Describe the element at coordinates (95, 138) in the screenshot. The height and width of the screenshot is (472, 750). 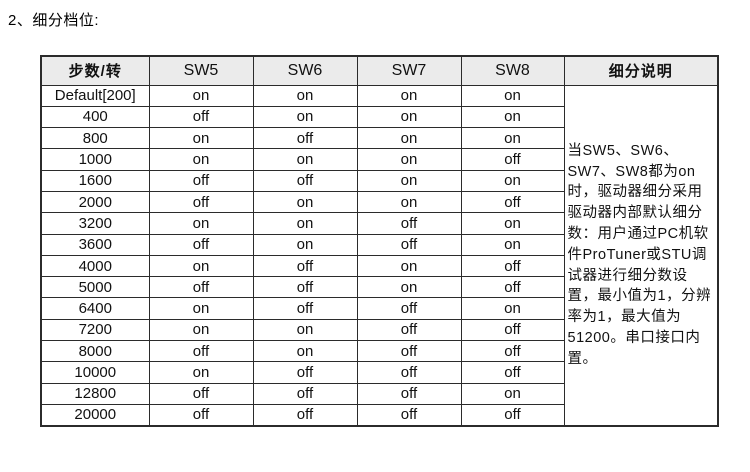
I see `steps-per-rev-cell: 800` at that location.